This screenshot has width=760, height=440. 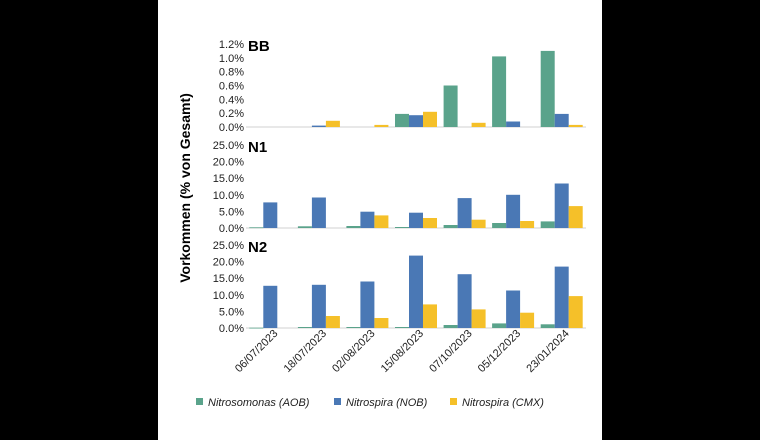 I want to click on y-tick-label: 1.0%, so click(x=231, y=59).